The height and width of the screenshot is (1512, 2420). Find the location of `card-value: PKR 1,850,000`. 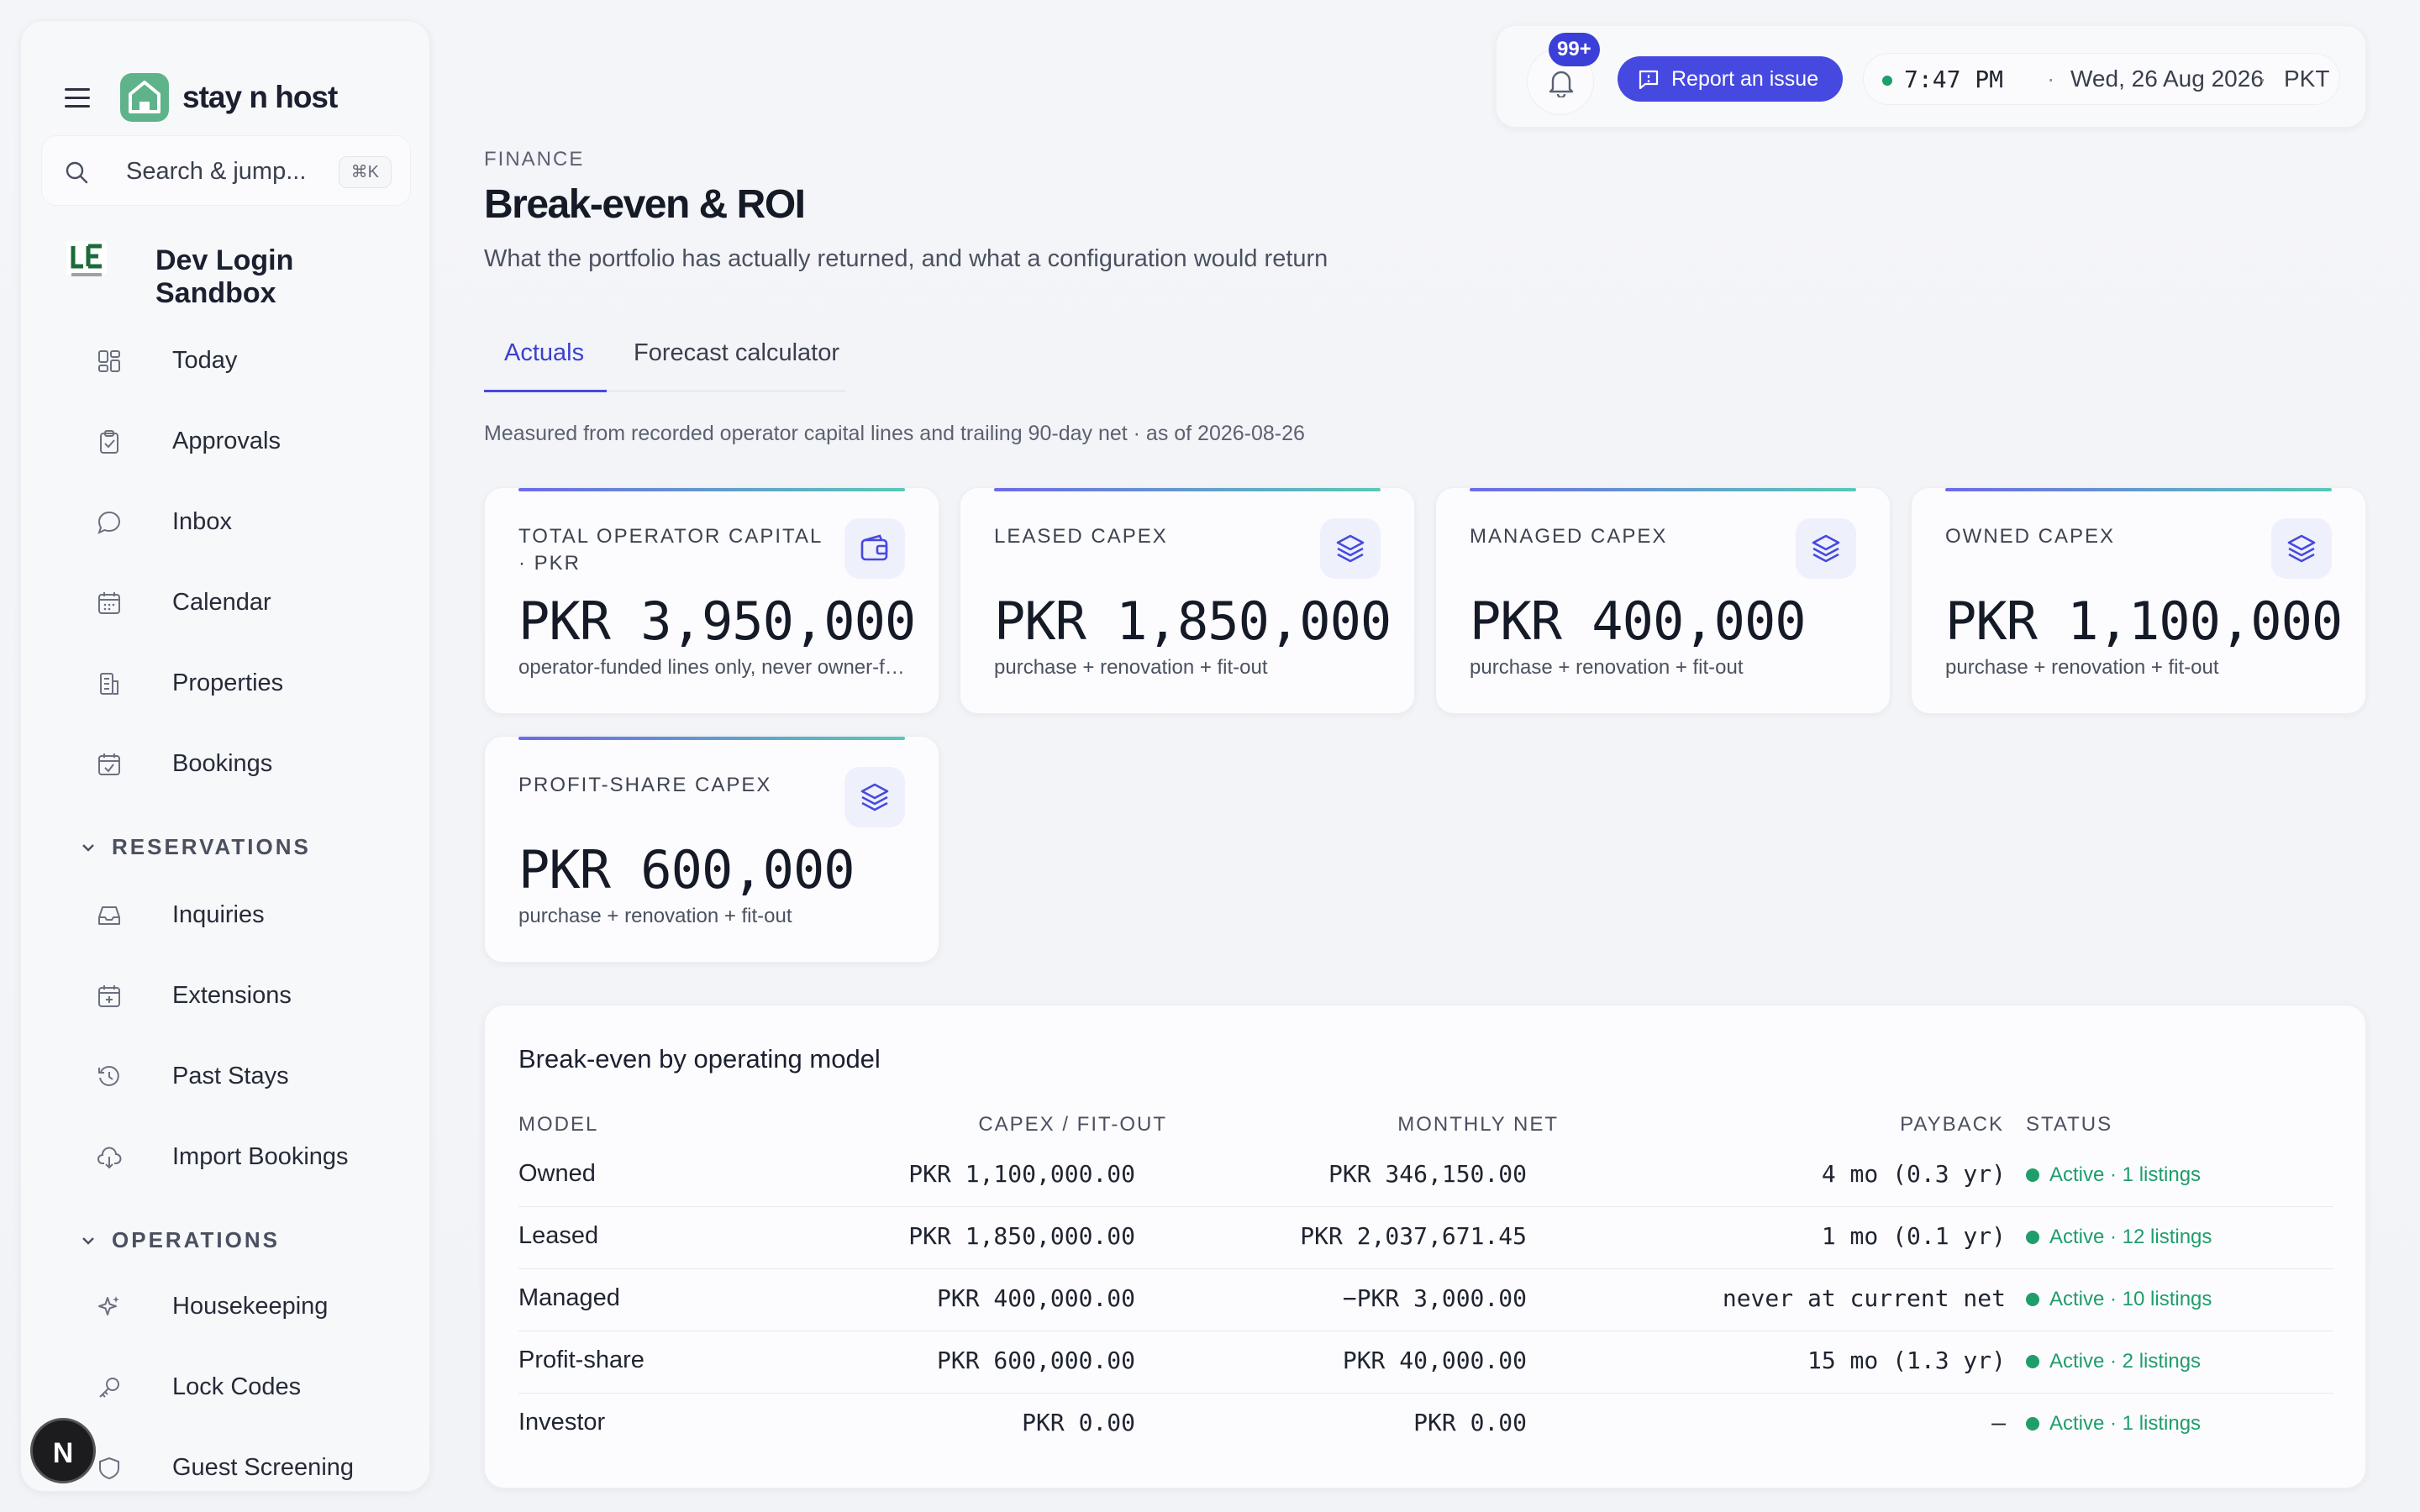

card-value: PKR 1,850,000 is located at coordinates (1193, 621).